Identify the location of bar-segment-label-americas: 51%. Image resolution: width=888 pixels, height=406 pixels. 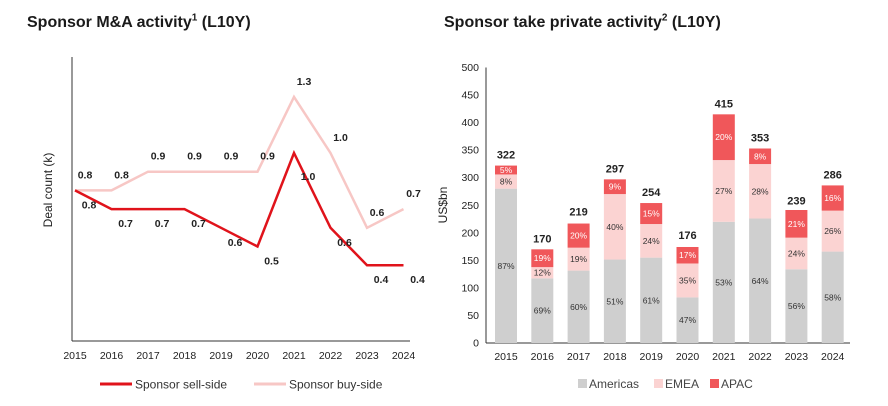
(614, 301).